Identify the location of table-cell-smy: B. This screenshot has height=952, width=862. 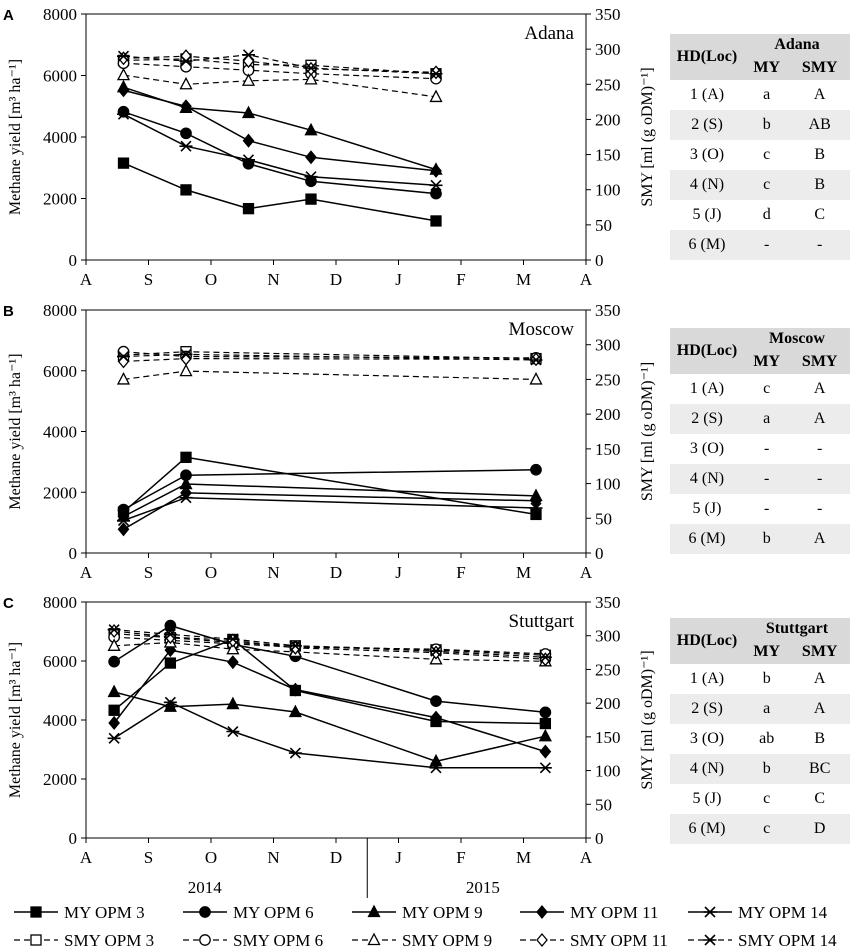
(820, 738).